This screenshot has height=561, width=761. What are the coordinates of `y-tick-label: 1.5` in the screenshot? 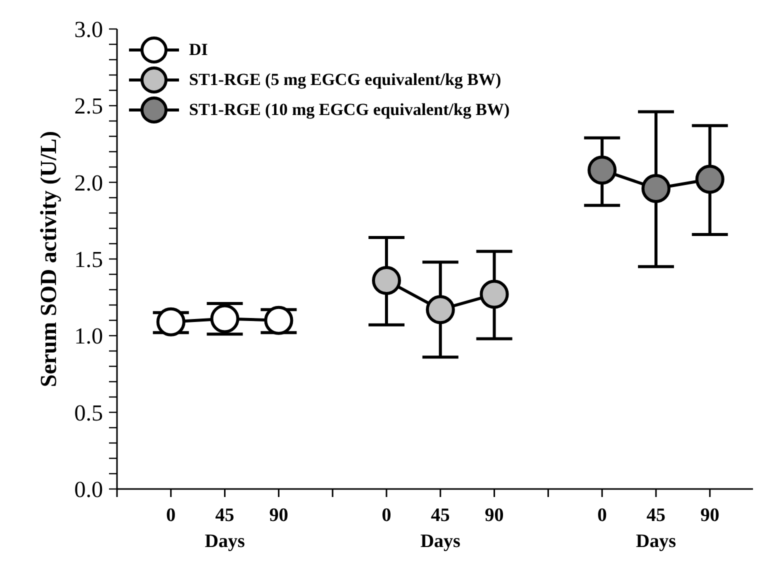 It's located at (88, 259).